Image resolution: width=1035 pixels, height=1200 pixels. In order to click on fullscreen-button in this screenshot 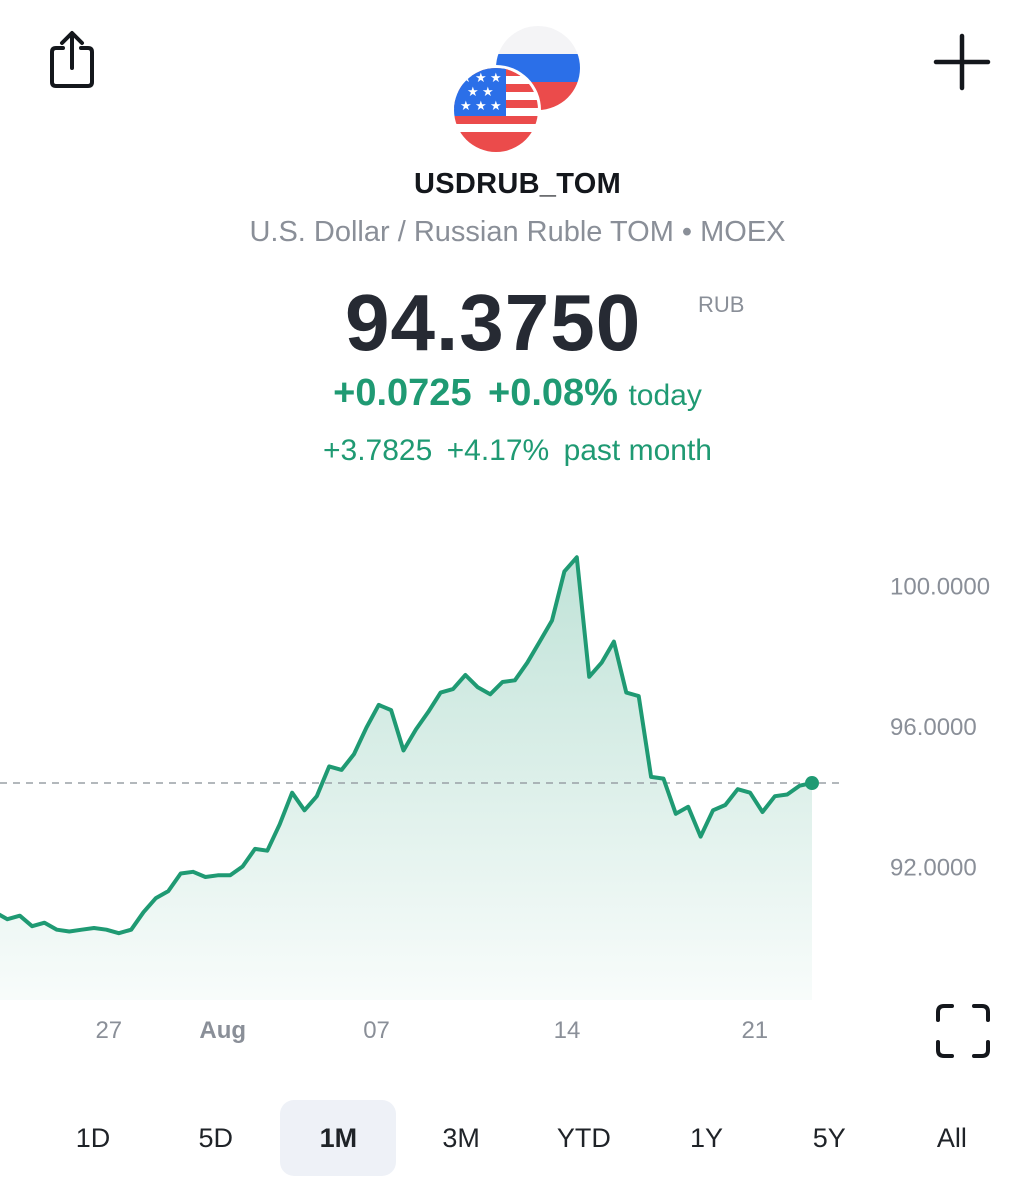, I will do `click(963, 1031)`.